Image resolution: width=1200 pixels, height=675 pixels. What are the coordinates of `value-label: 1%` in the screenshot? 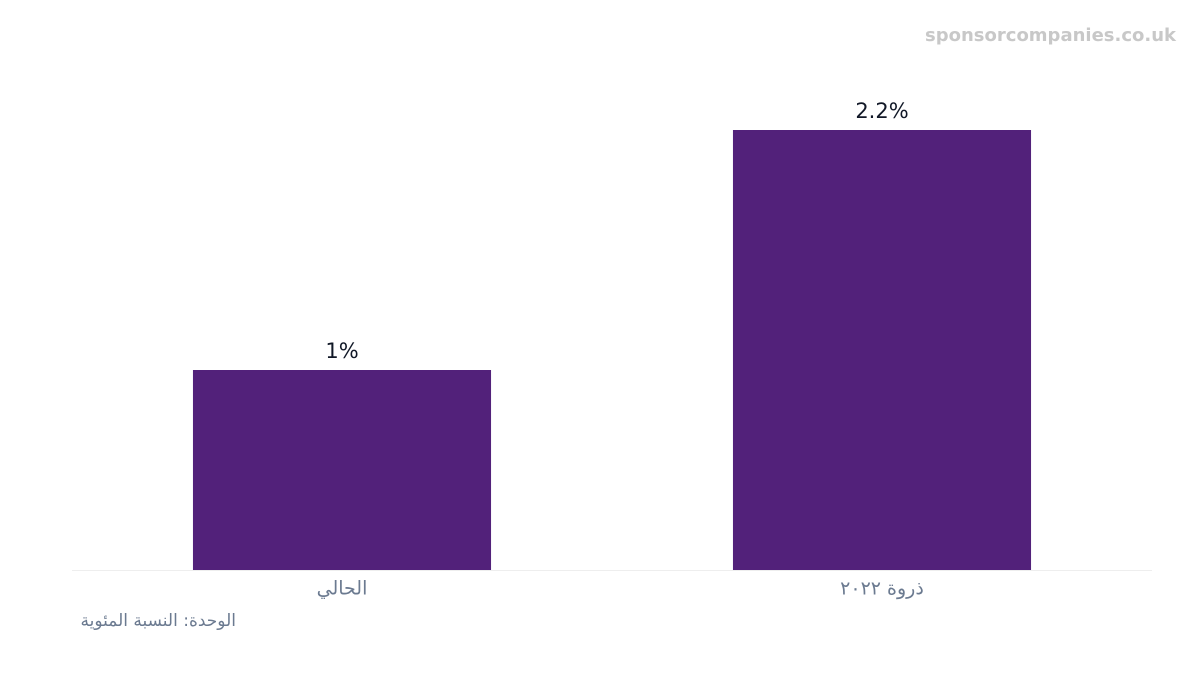 It's located at (341, 351).